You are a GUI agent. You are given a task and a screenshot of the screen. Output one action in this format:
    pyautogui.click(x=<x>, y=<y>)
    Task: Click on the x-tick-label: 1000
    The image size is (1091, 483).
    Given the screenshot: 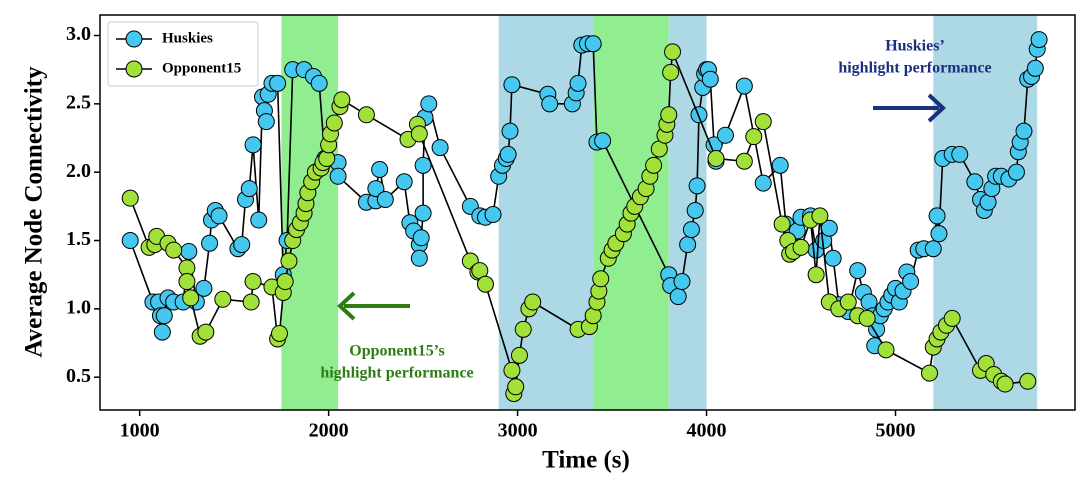 What is the action you would take?
    pyautogui.click(x=140, y=431)
    